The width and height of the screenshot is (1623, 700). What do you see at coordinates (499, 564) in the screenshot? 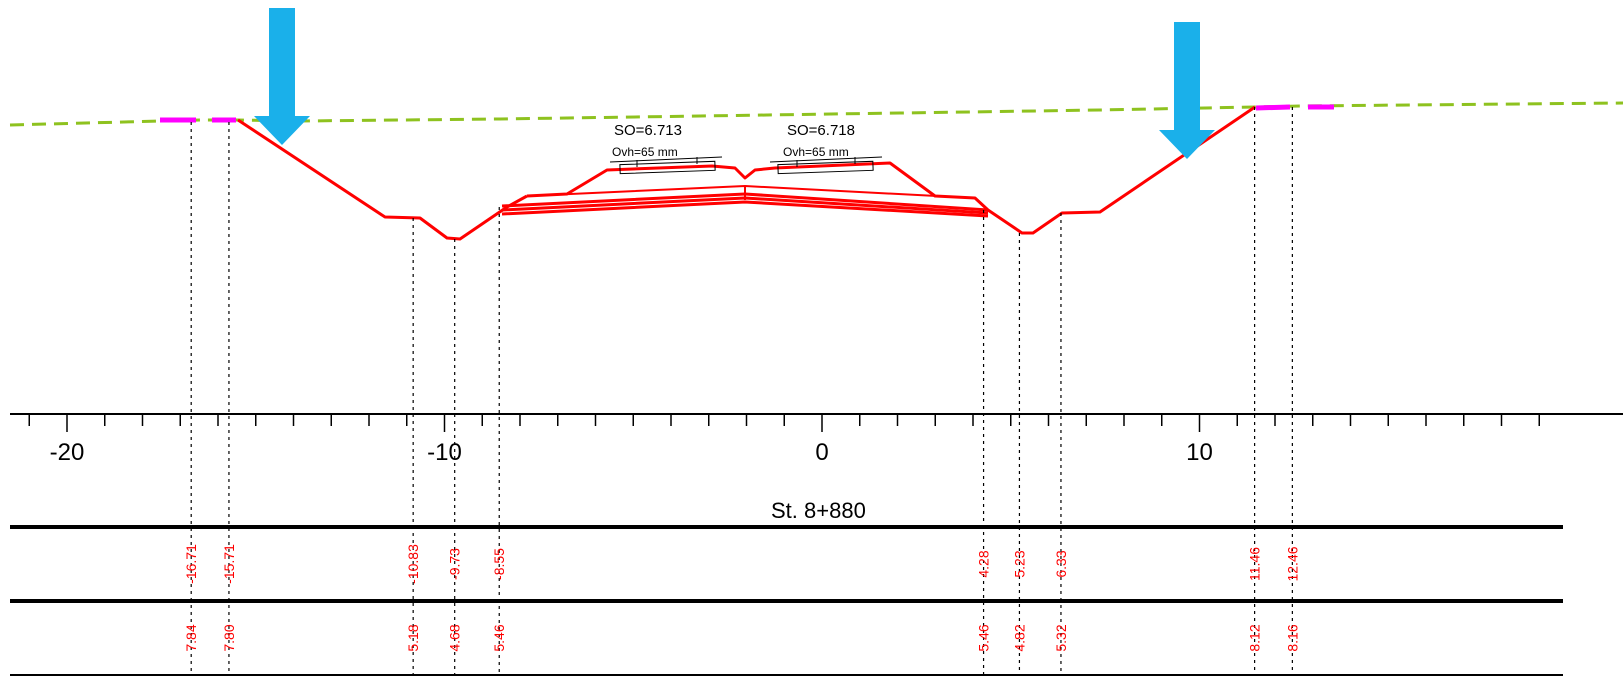
I see `offset-value: -8.55` at bounding box center [499, 564].